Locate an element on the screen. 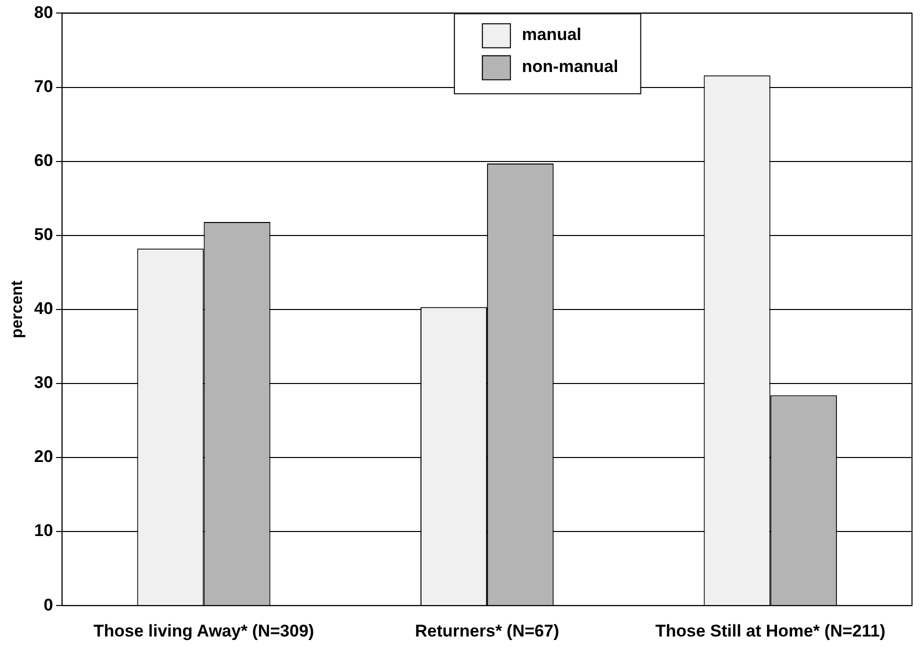 The image size is (920, 652). y-tick-label: 10 is located at coordinates (44, 530).